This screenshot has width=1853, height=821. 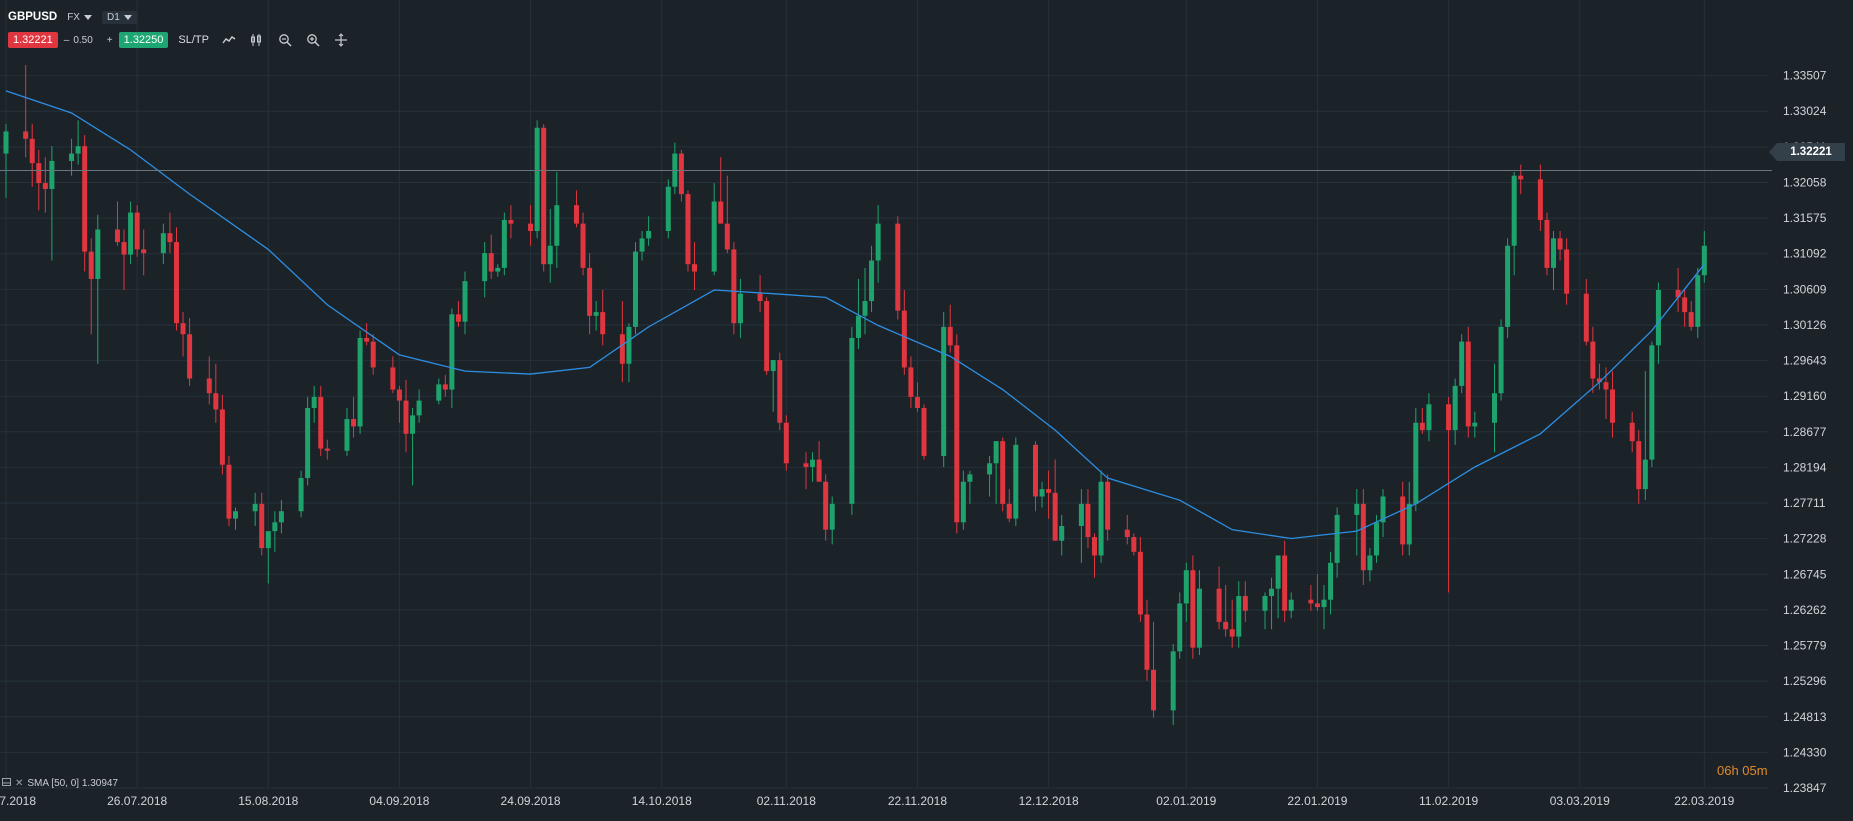 I want to click on y-tick-label: 1.33024, so click(x=1805, y=111).